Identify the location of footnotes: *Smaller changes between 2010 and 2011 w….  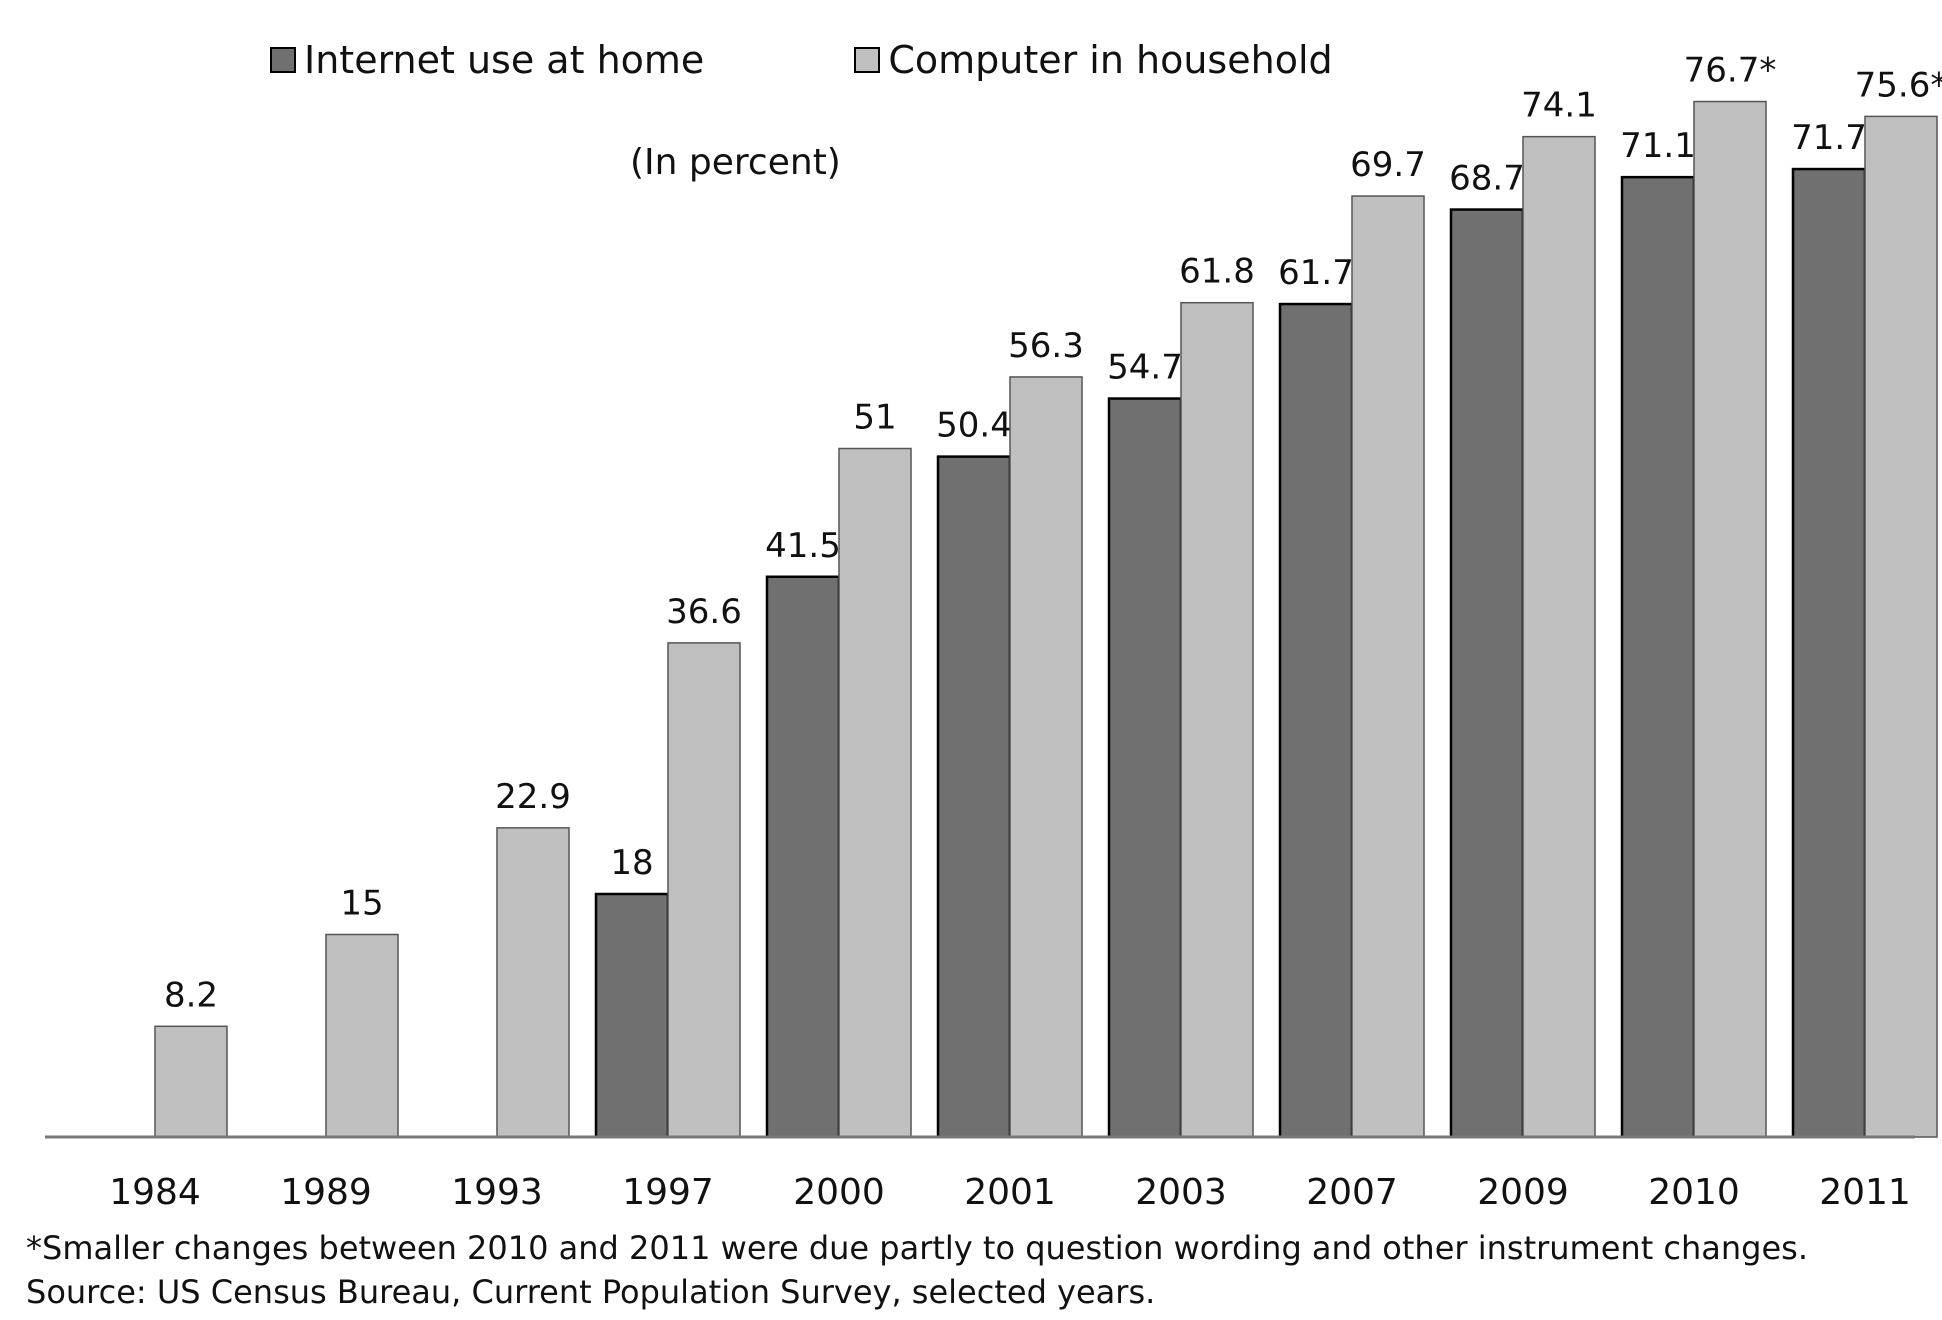
(917, 1270).